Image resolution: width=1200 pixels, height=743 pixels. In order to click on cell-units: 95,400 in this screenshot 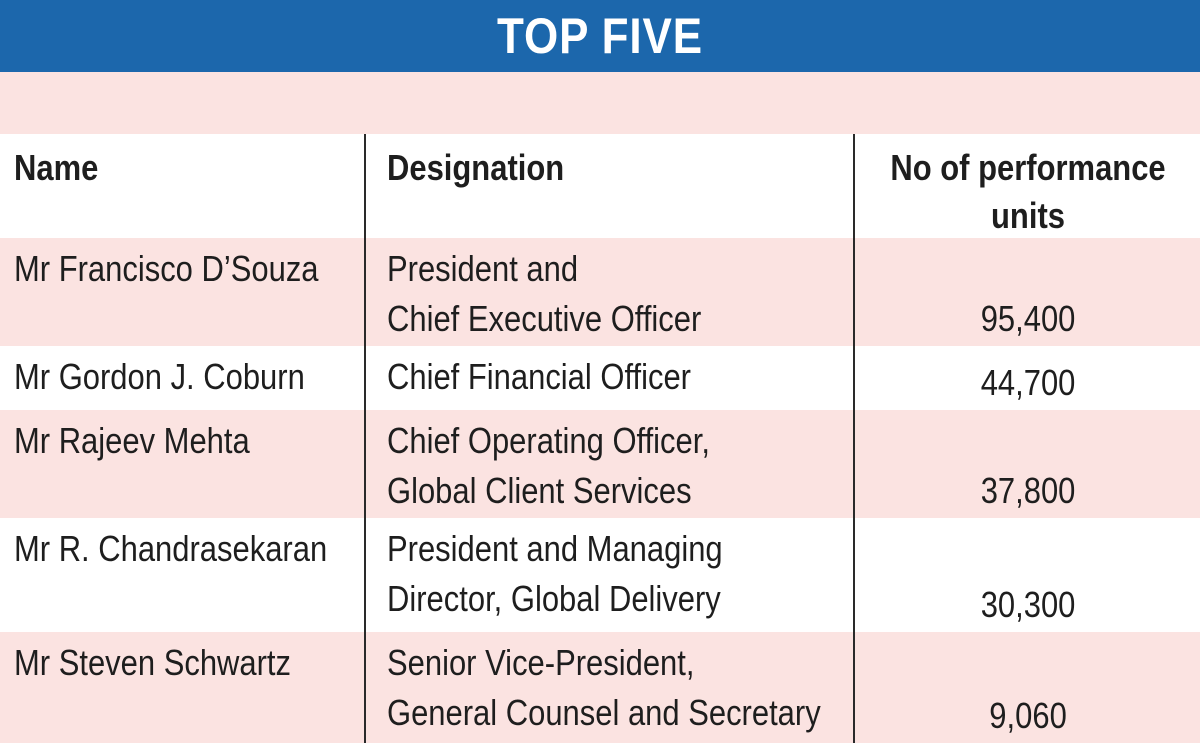, I will do `click(1028, 318)`.